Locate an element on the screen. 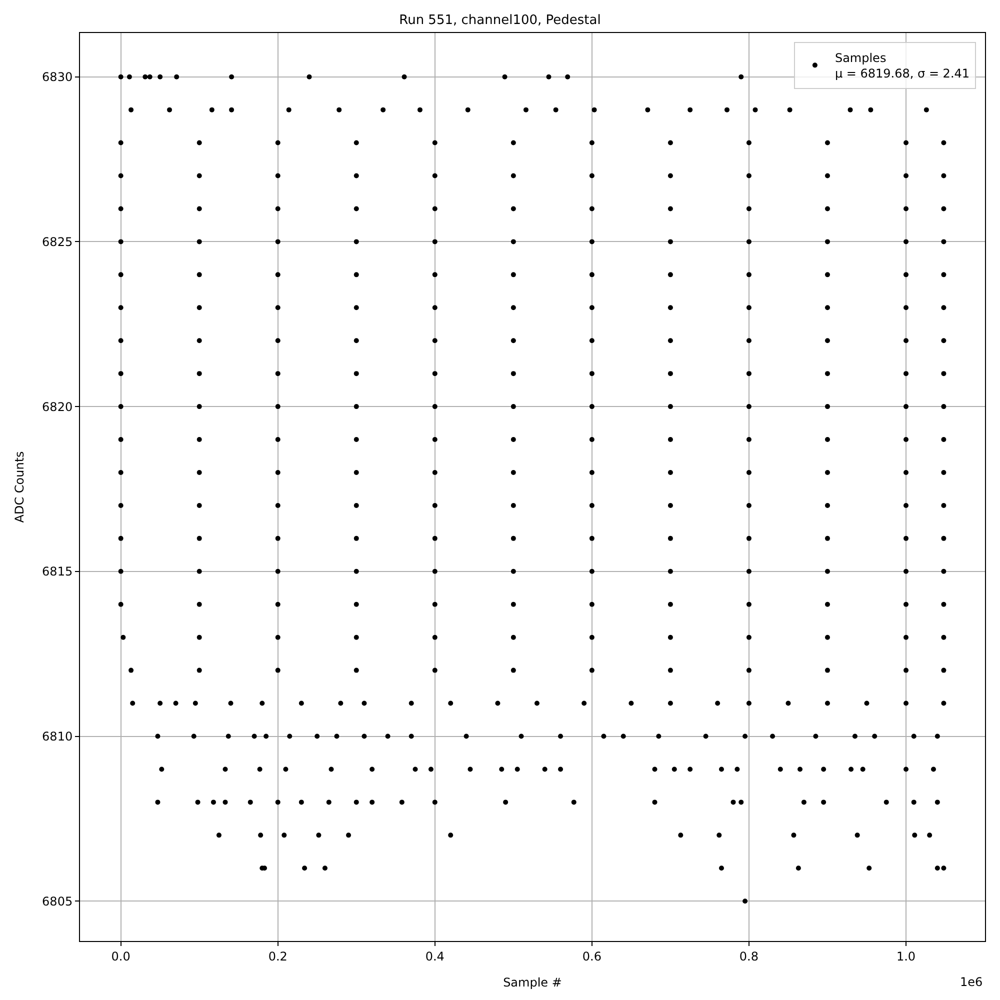 Image resolution: width=1000 pixels, height=1000 pixels. chart-title: Run 551, channel100, Pedestal is located at coordinates (500, 20).